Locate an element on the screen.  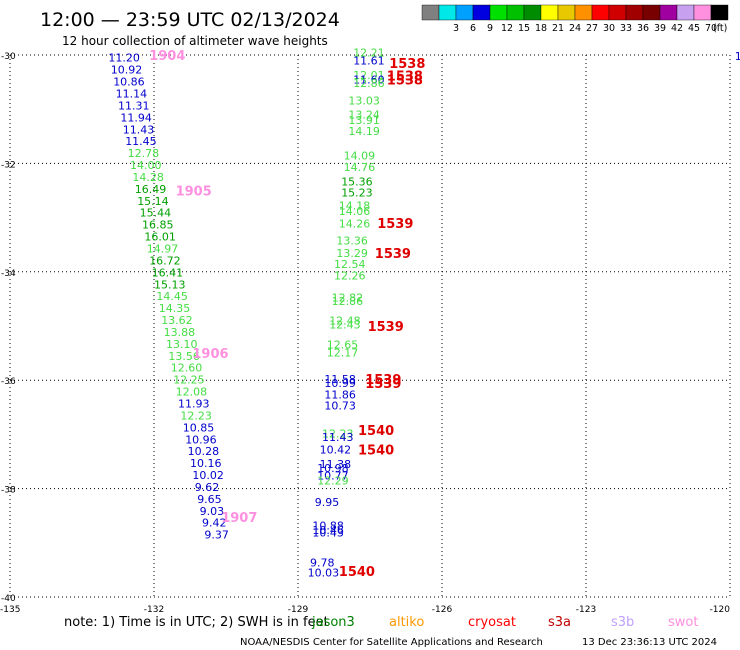
pass-label: 1906 is located at coordinates (210, 354).